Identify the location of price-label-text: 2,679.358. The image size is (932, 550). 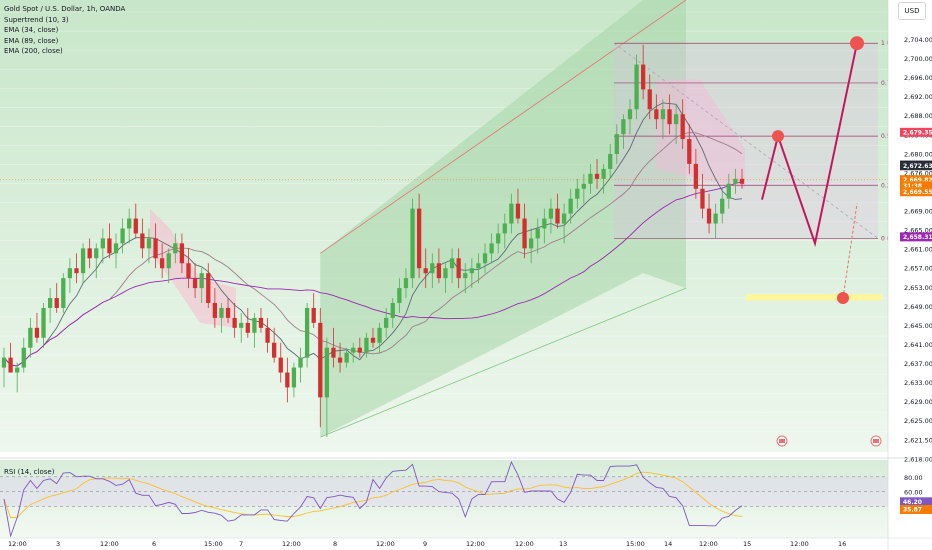
(917, 133).